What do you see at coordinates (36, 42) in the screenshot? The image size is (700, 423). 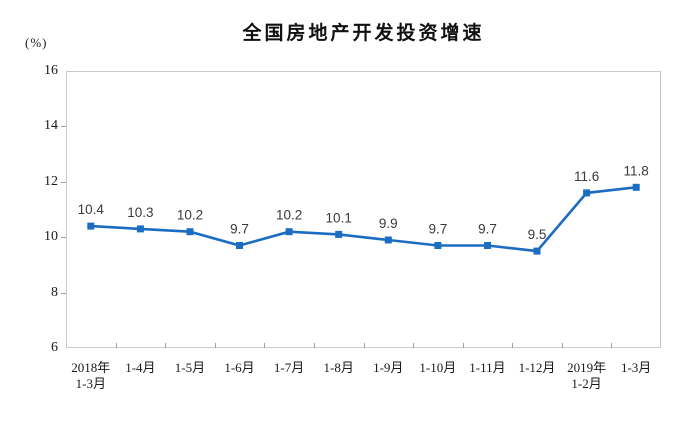 I see `y-axis-unit-label: (%)` at bounding box center [36, 42].